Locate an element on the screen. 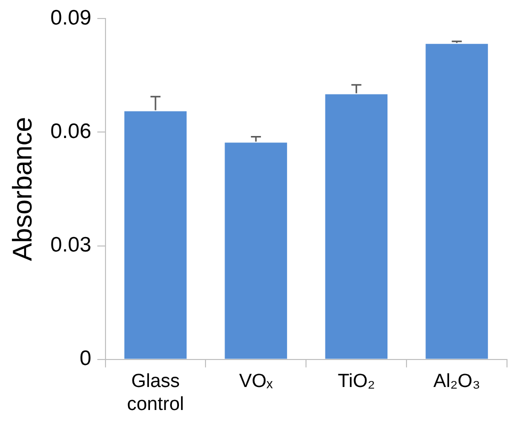 The image size is (511, 425). y-axis-title: Absorbance is located at coordinates (23, 189).